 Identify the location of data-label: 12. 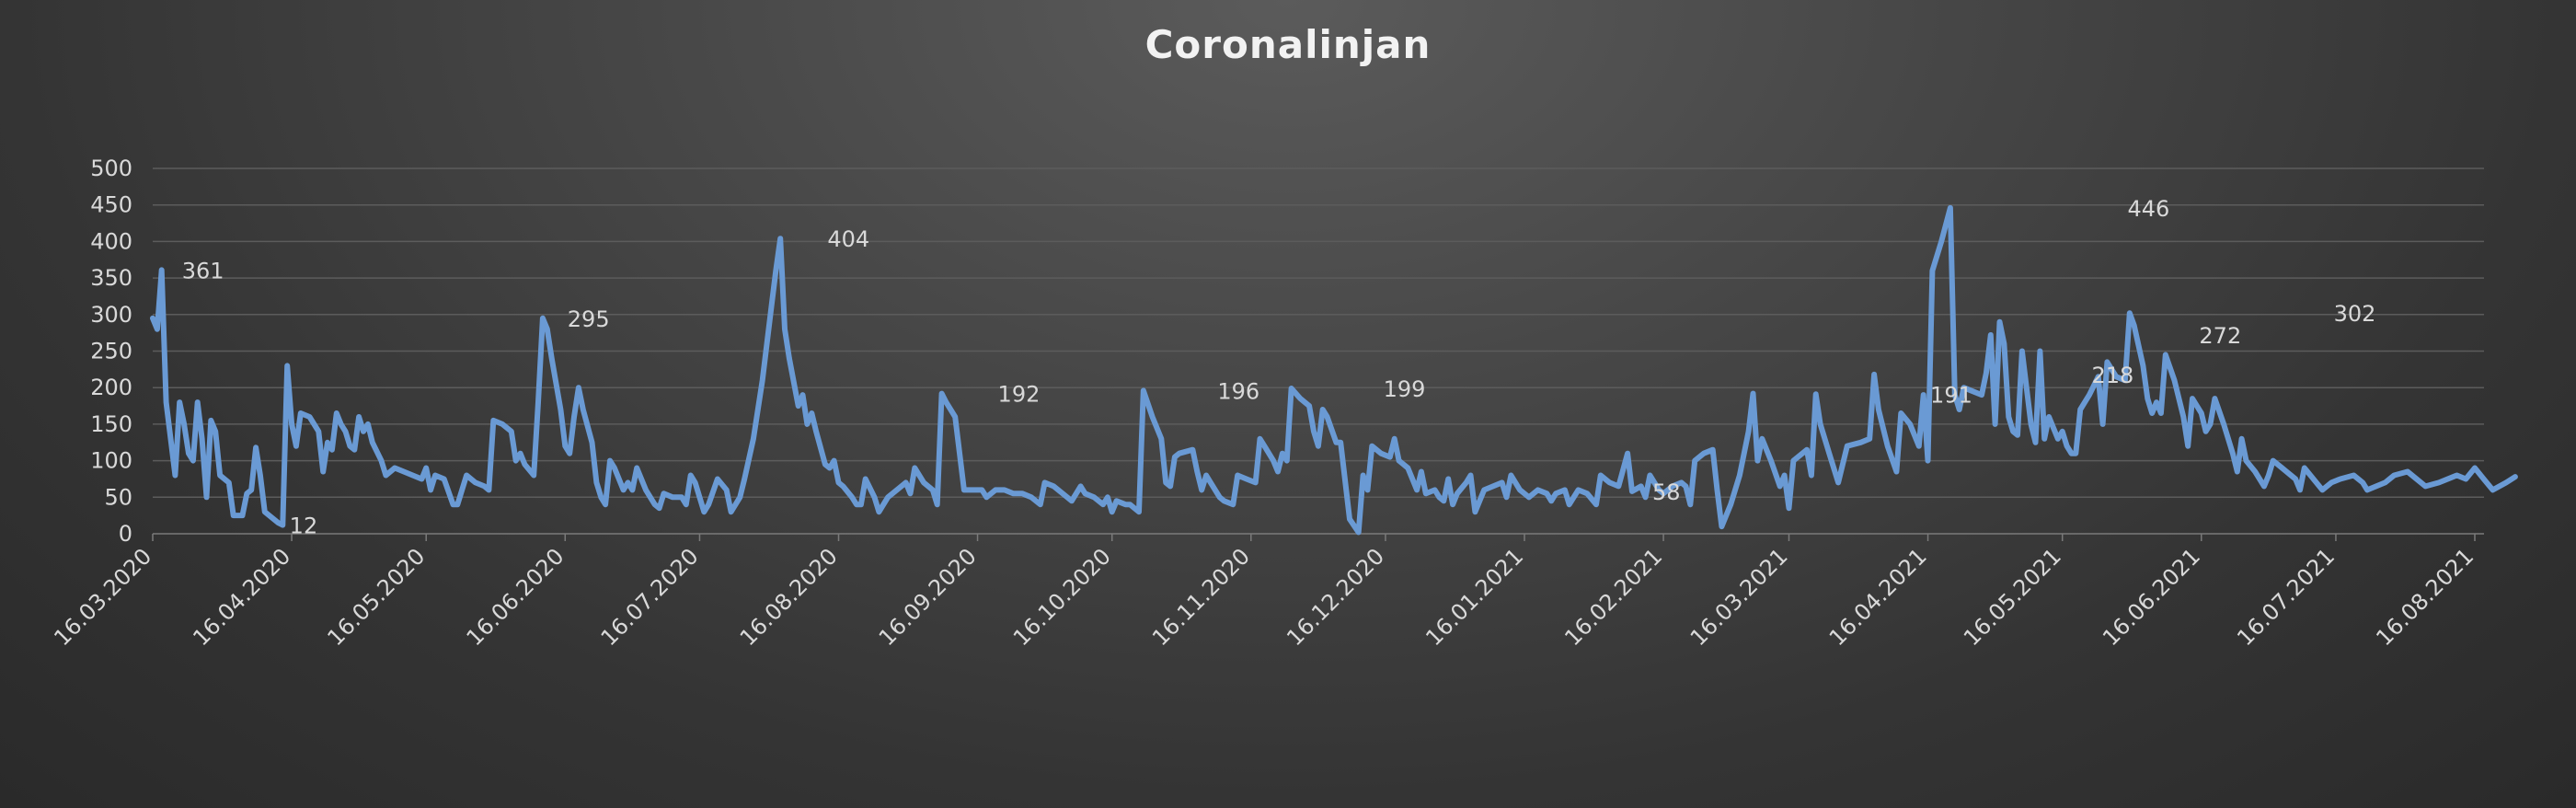
(304, 525).